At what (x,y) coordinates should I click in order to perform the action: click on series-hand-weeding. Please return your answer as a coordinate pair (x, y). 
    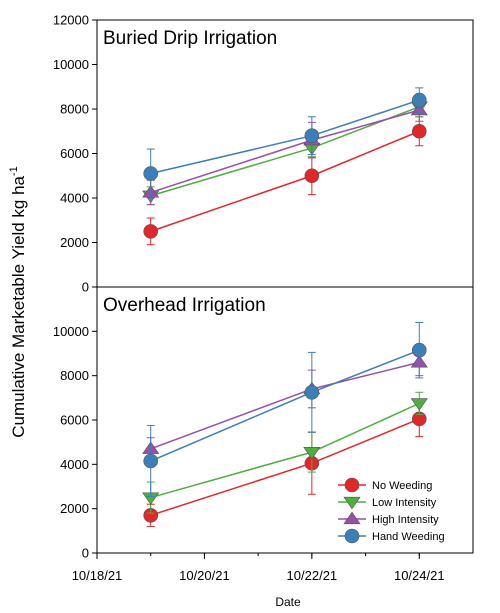
    Looking at the image, I should click on (285, 143).